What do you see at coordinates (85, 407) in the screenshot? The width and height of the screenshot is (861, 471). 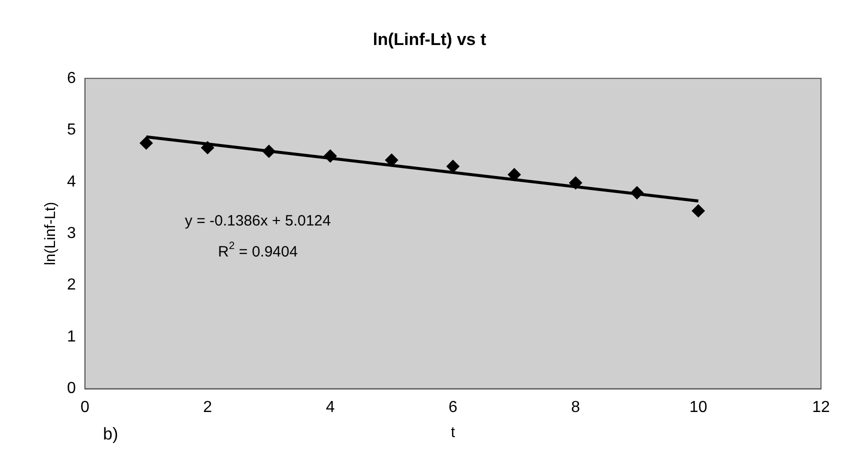 I see `x-tick-label: 0` at bounding box center [85, 407].